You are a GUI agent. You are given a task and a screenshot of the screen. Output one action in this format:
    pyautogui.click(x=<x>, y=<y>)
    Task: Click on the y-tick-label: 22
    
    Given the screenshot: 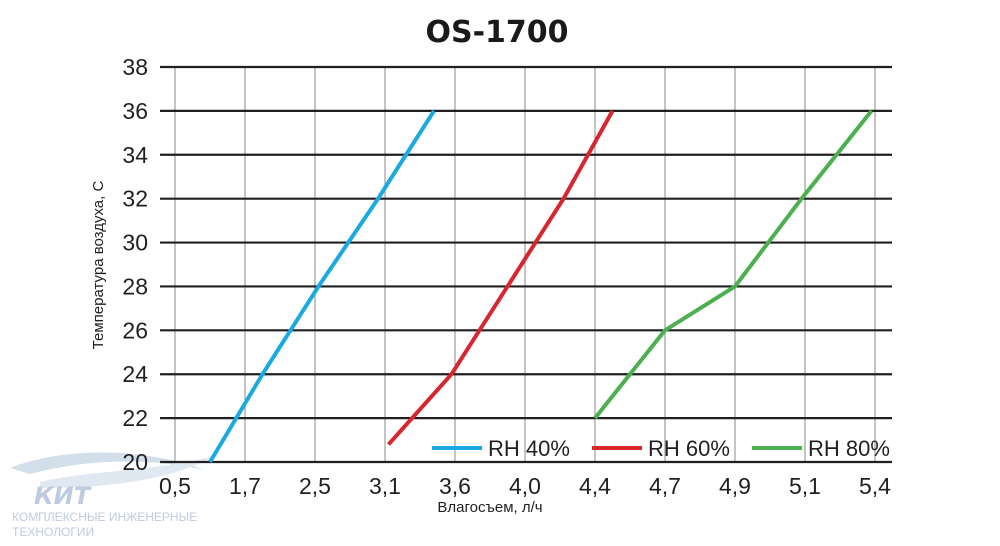 What is the action you would take?
    pyautogui.click(x=135, y=418)
    